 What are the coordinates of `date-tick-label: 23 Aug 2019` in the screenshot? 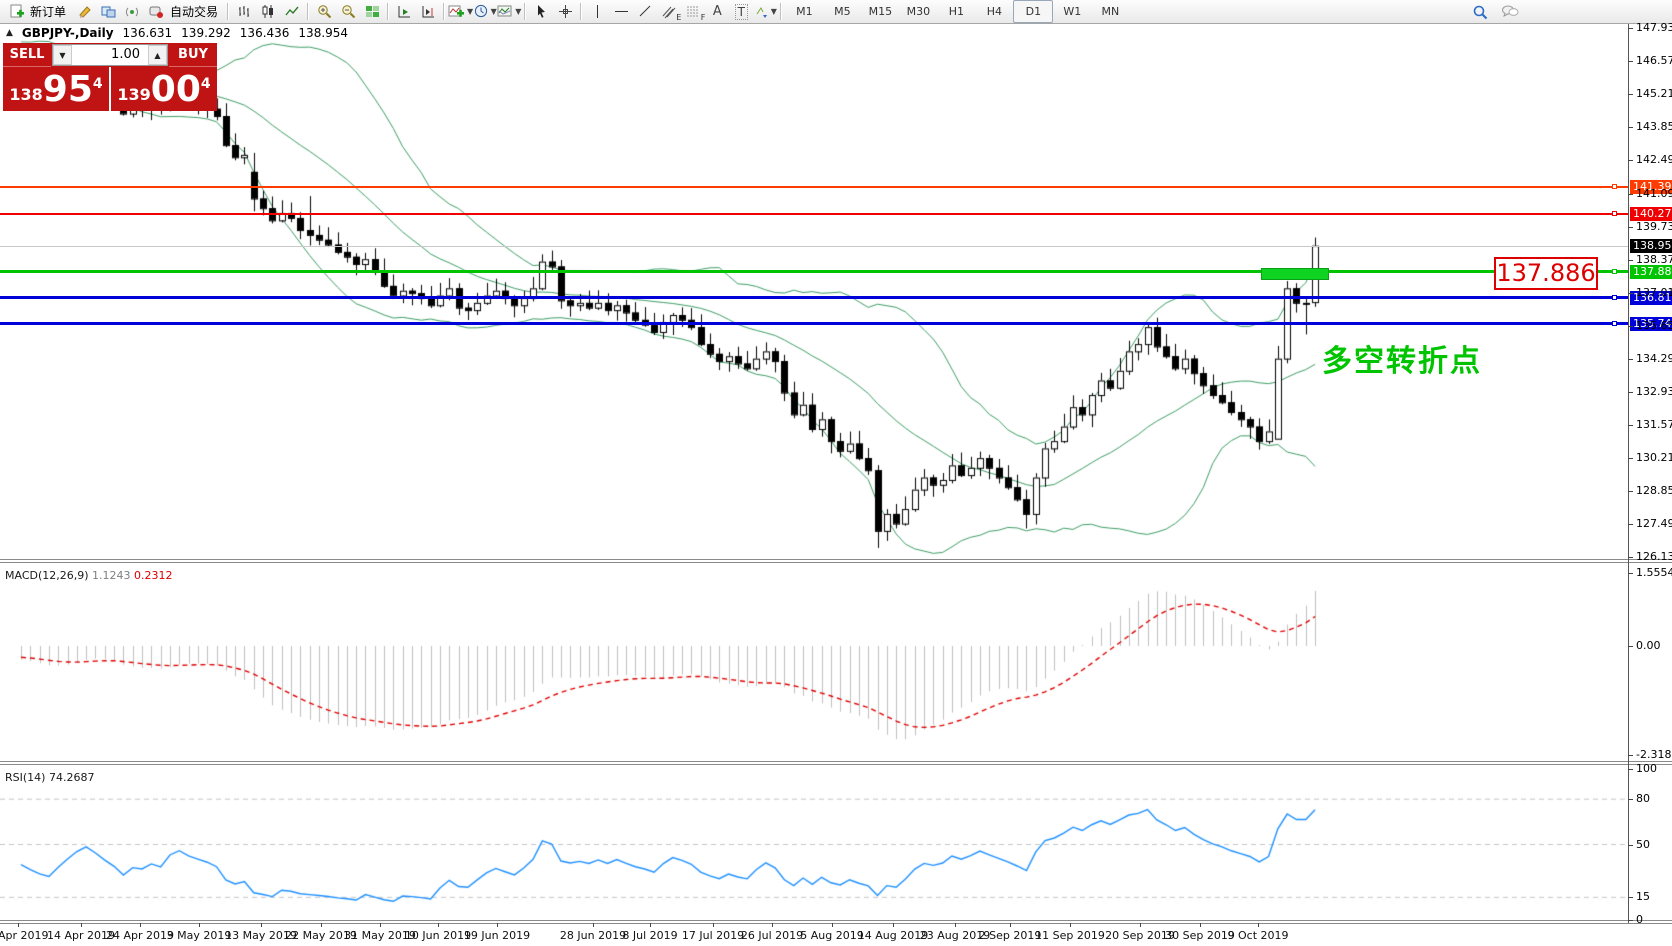 It's located at (955, 935).